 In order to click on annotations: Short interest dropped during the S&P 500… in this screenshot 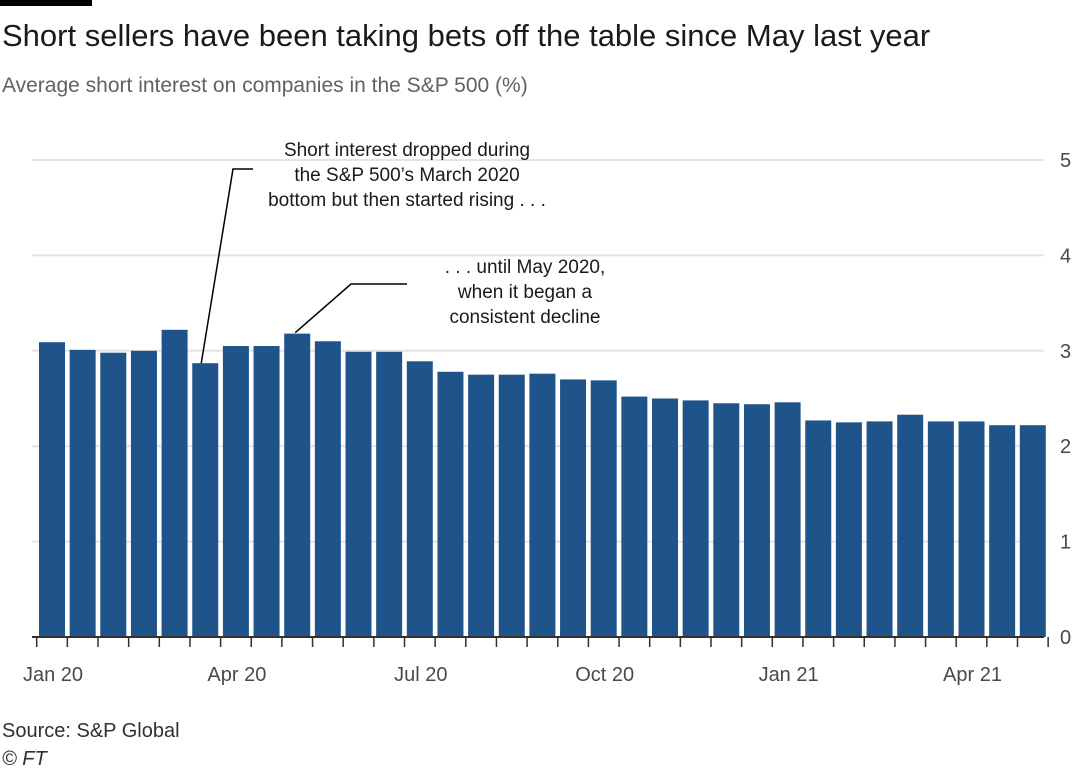, I will do `click(403, 252)`.